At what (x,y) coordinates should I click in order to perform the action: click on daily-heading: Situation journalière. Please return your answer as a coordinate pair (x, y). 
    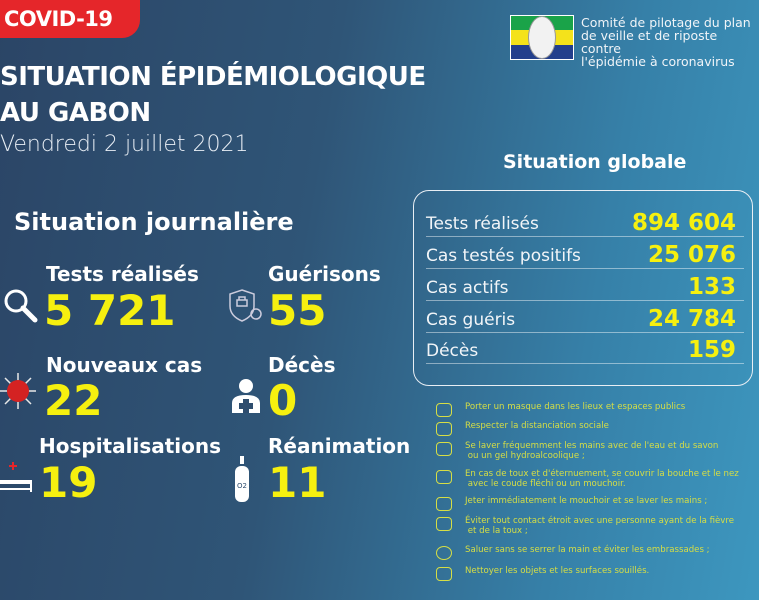
    Looking at the image, I should click on (154, 222).